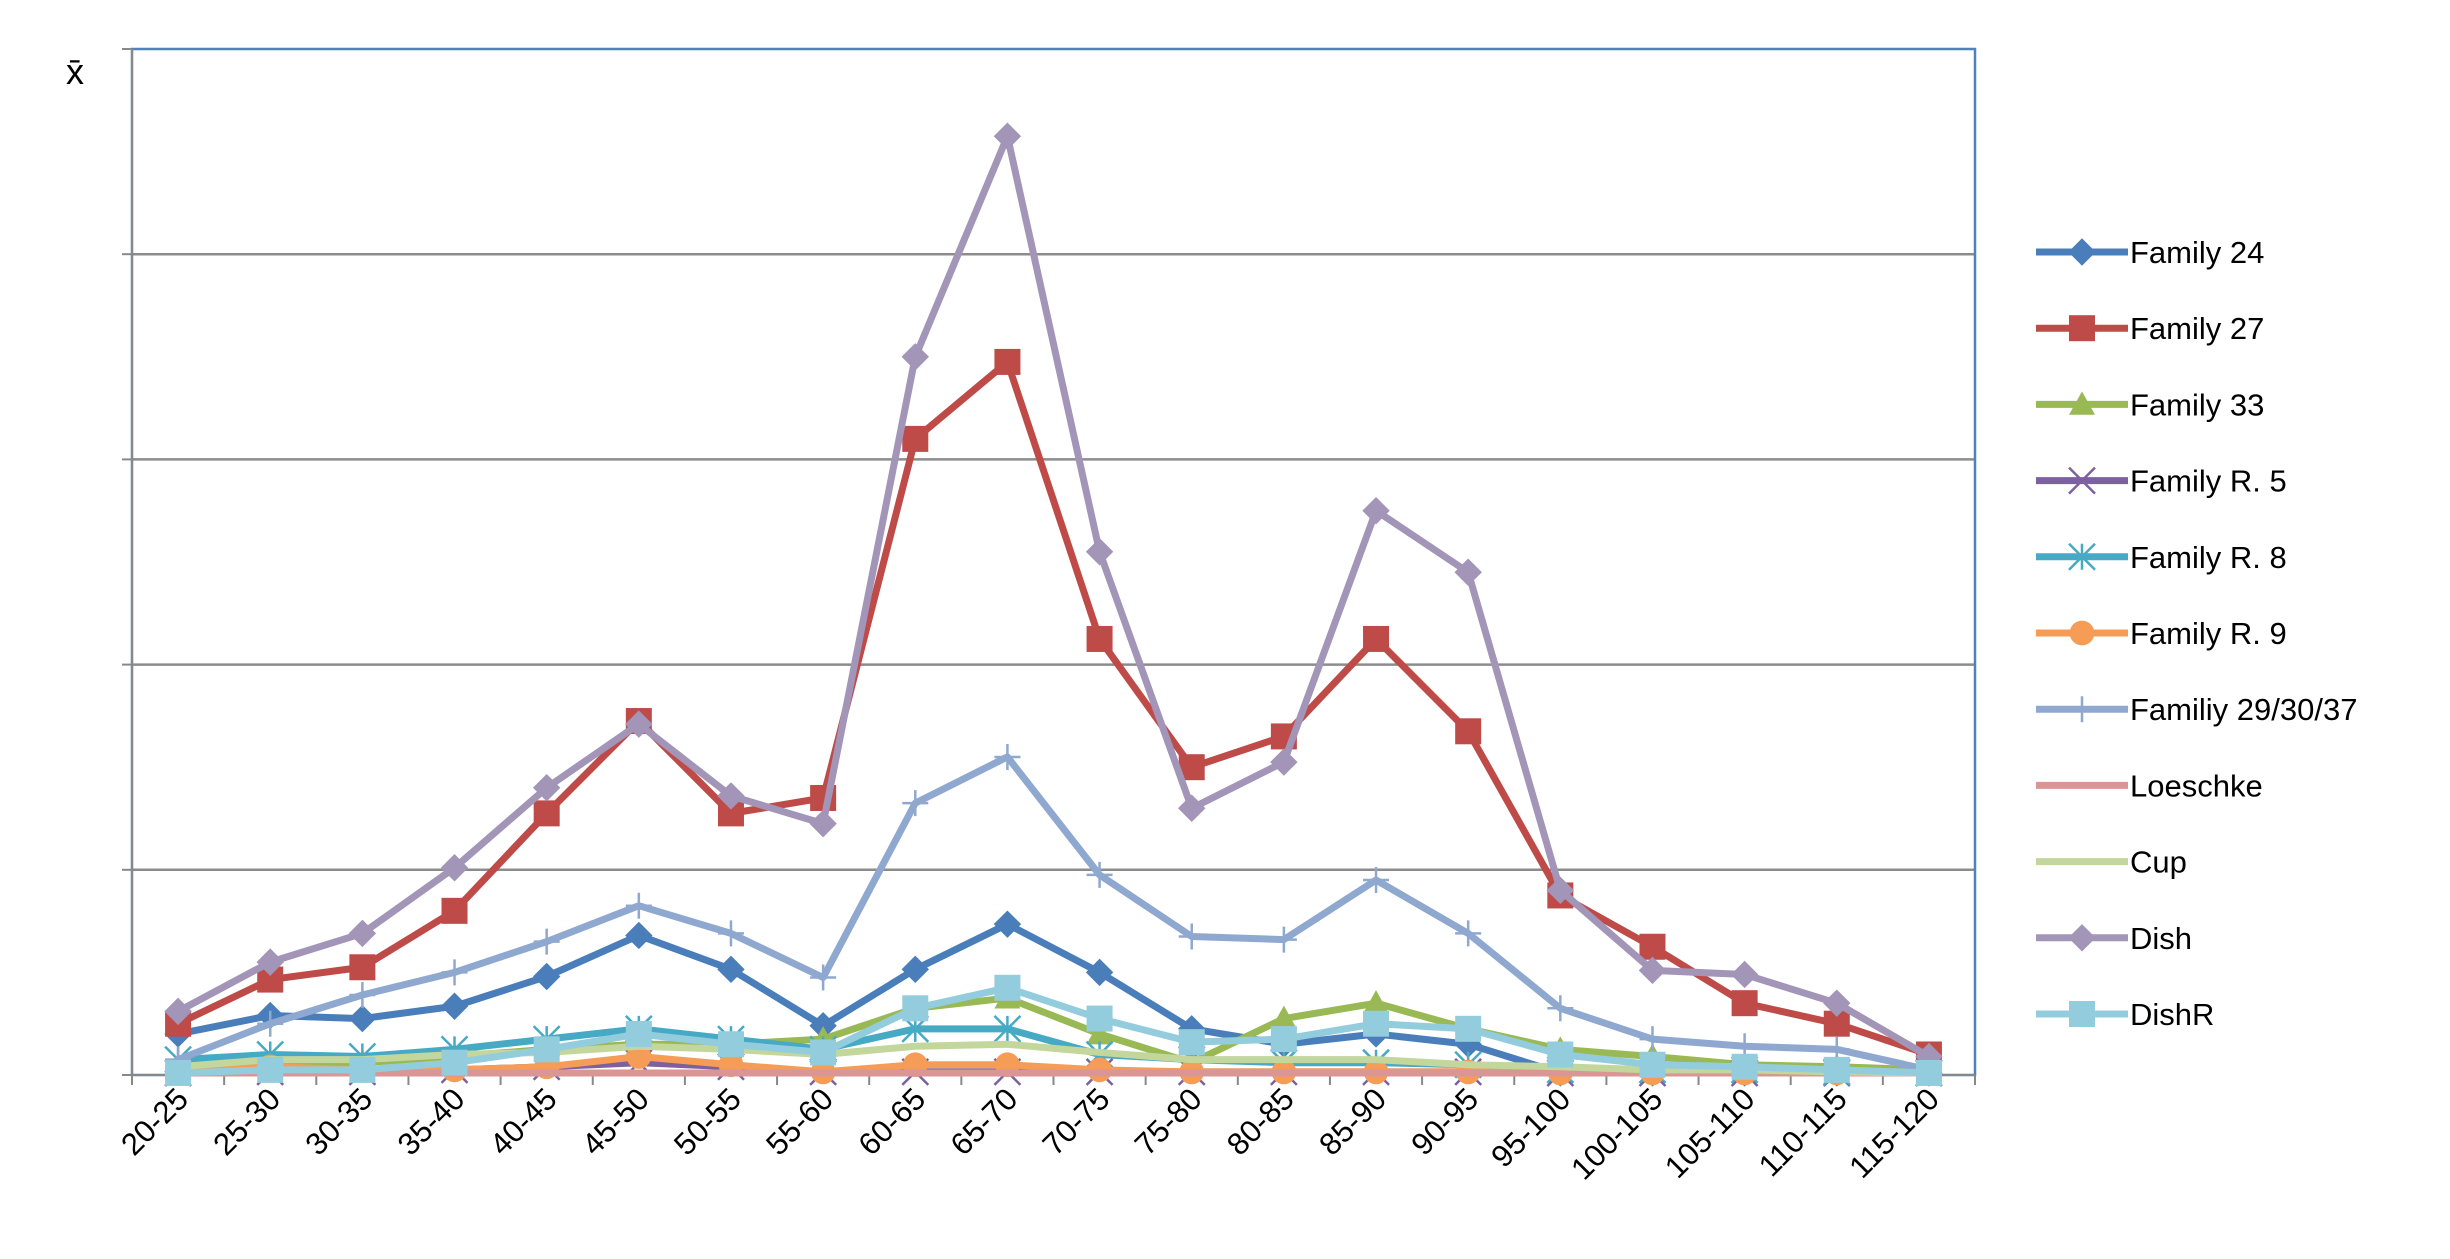  I want to click on series-cup, so click(1053, 1058).